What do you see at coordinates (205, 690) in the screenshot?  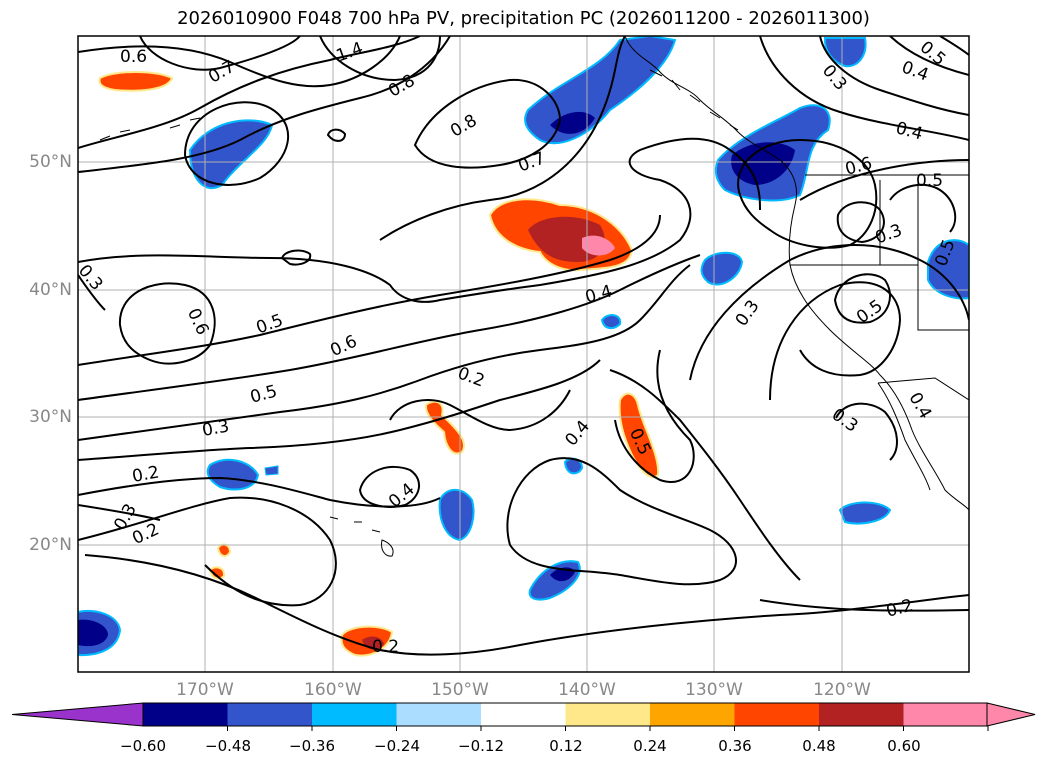 I see `lon-tick-label: 170°W` at bounding box center [205, 690].